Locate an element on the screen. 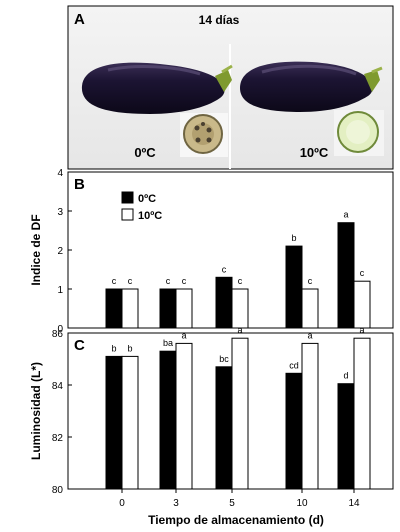 This screenshot has height=532, width=400. panel-a-letter: A is located at coordinates (79, 19).